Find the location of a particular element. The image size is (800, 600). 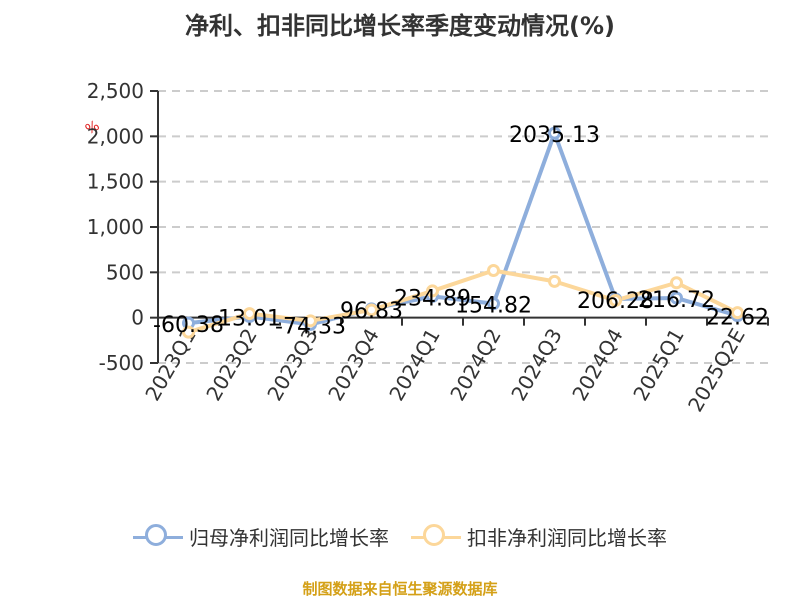

source-note: 制图数据来自恒生聚源数据库 is located at coordinates (400, 589).